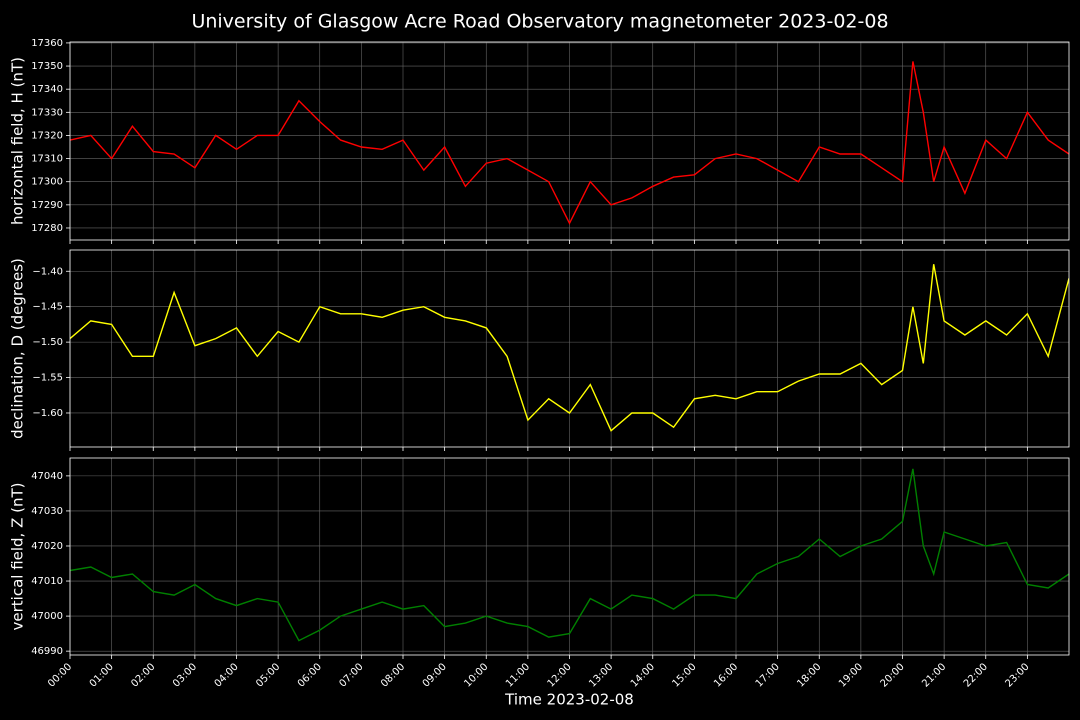  I want to click on y-tick-label: 47030, so click(47, 511).